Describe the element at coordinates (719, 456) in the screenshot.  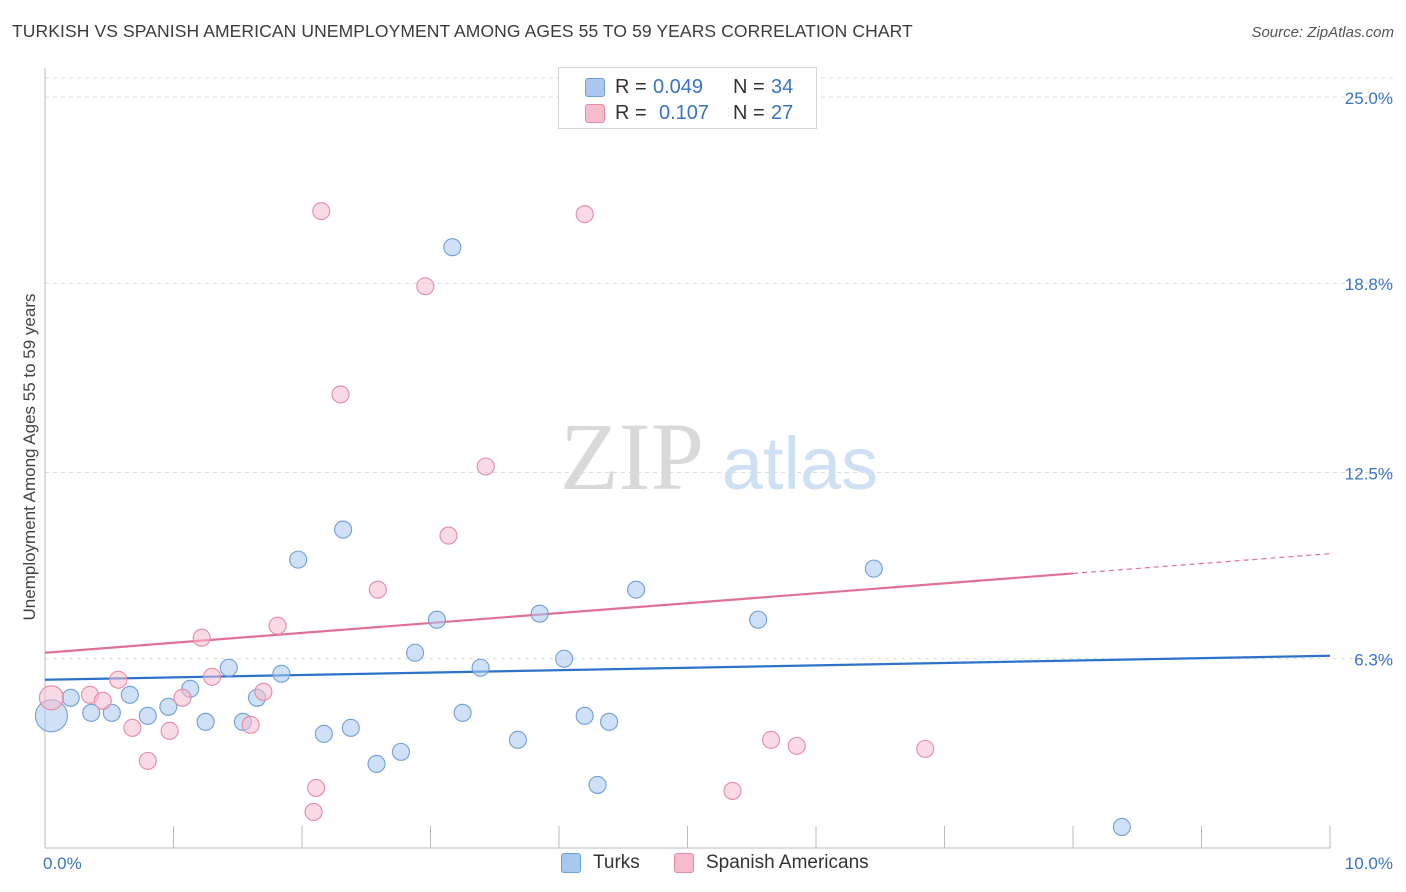
I see `watermark: ZIP atlas` at that location.